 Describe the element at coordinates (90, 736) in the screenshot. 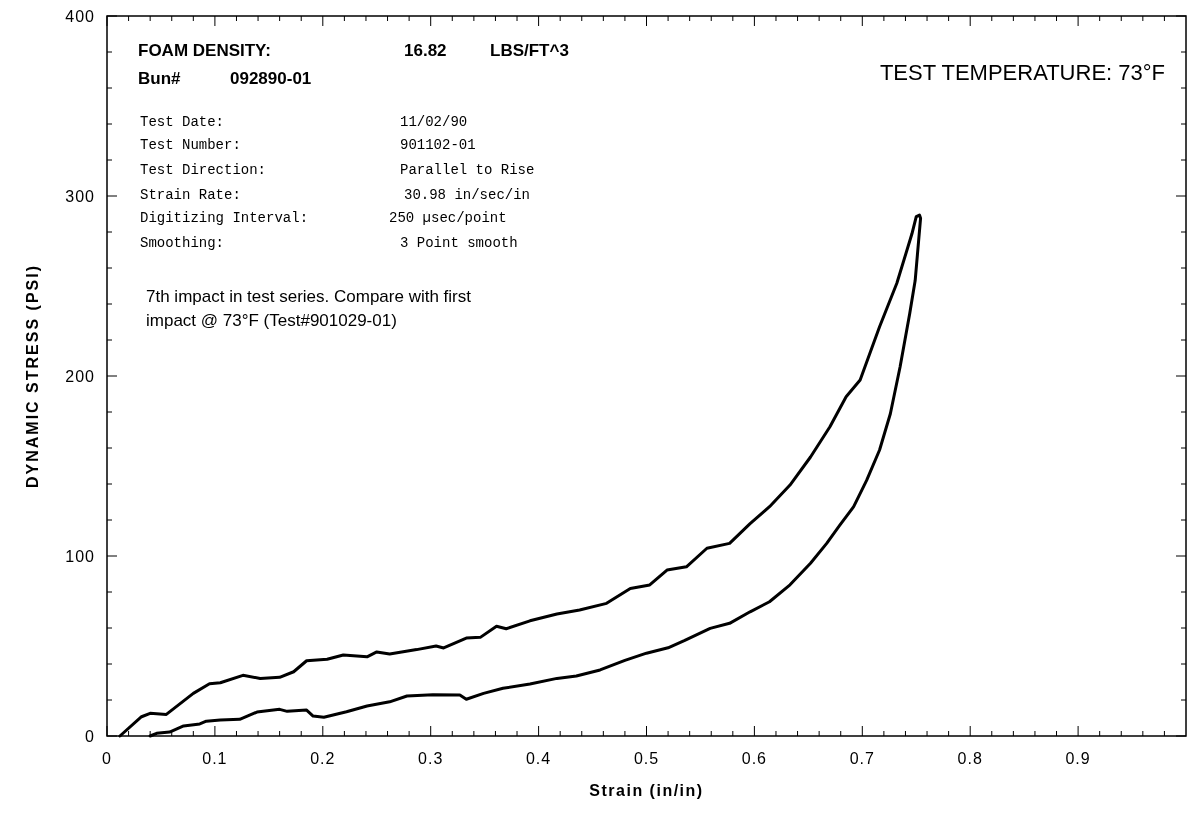

I see `y-tick-label: 0` at that location.